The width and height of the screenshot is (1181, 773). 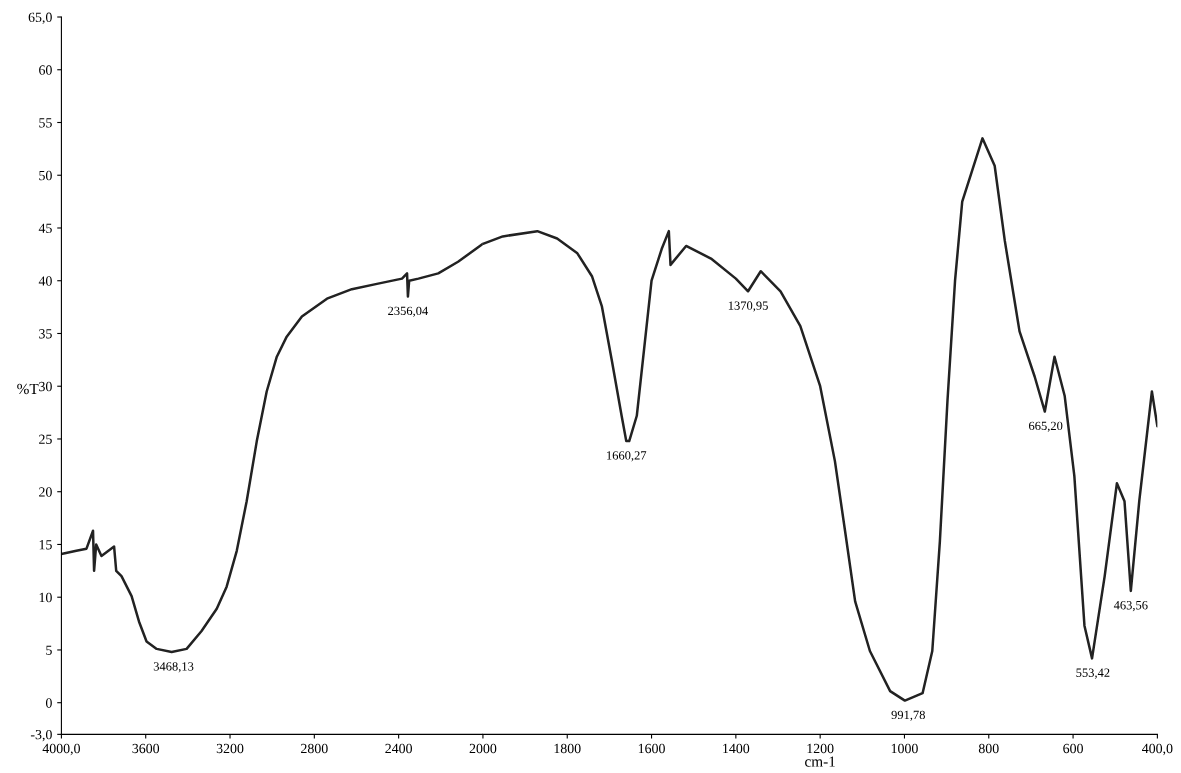 I want to click on x-tick-label: 2000, so click(x=483, y=748).